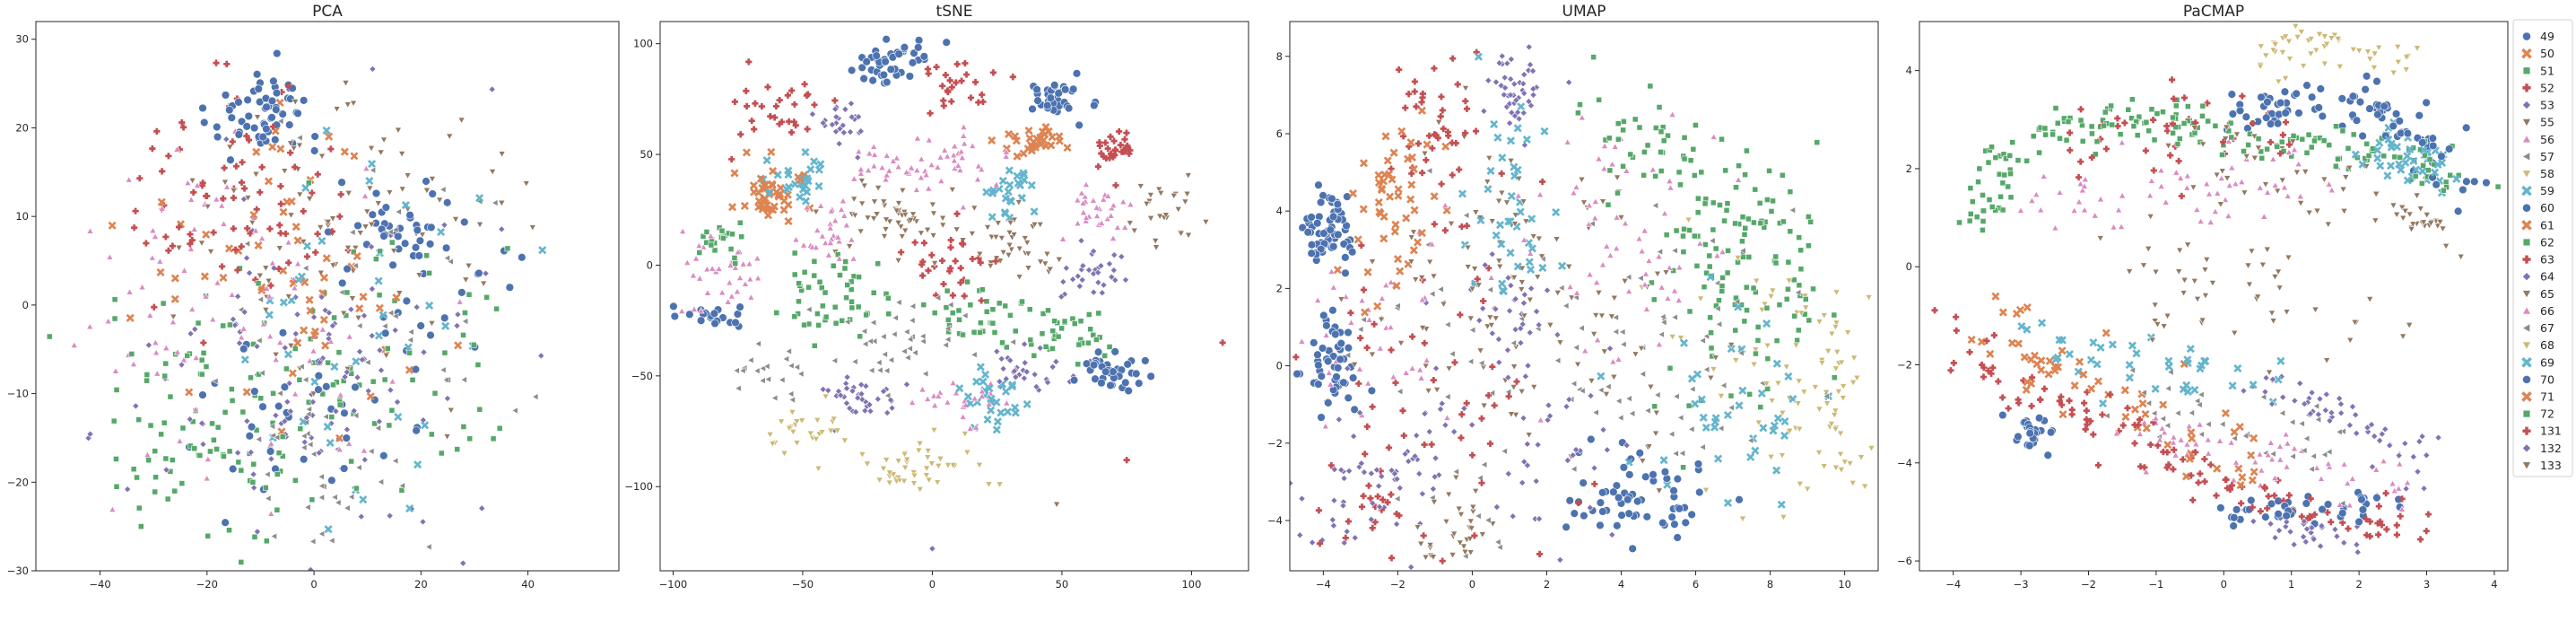 This screenshot has height=639, width=2576. I want to click on y-tick-label: −2, so click(1275, 444).